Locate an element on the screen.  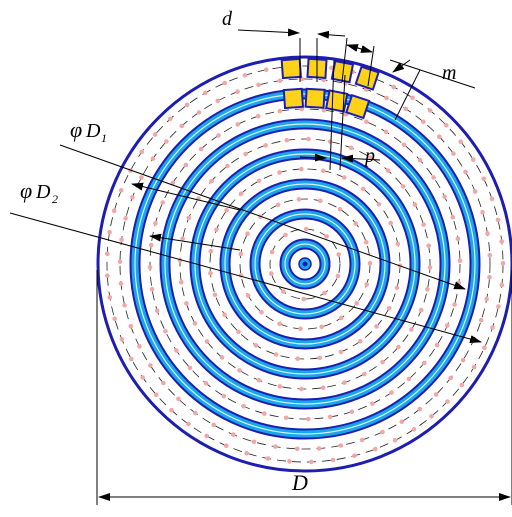
channel-ring-highlight is located at coordinates (305, 264).